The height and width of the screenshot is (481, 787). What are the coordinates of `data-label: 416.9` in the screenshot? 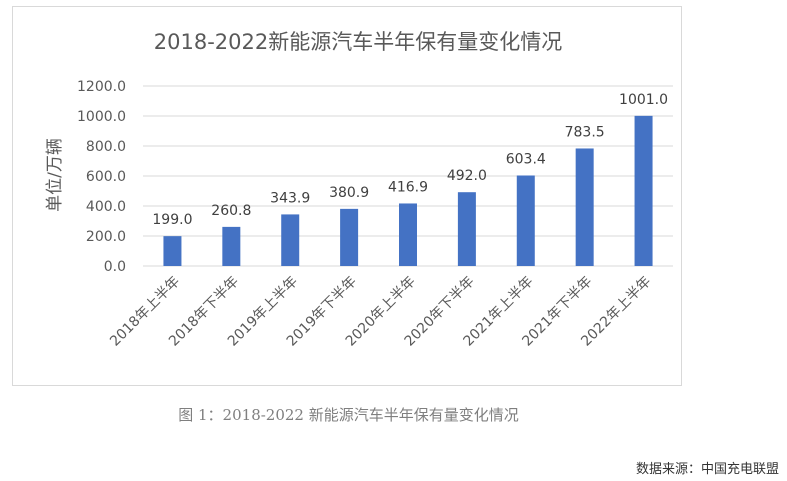 It's located at (408, 187).